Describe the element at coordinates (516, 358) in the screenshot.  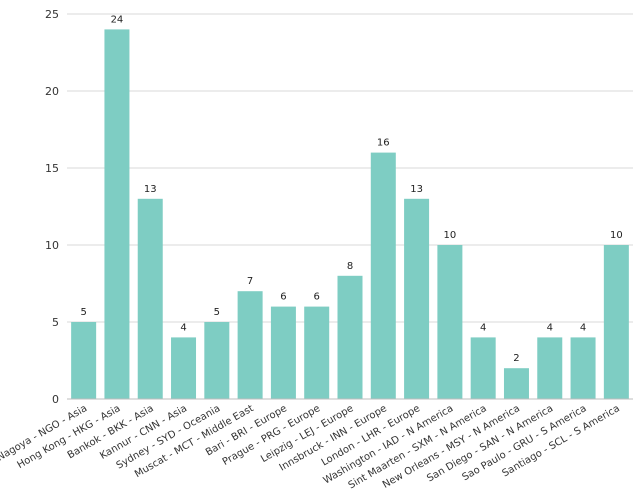
I see `data-label: 2` at that location.